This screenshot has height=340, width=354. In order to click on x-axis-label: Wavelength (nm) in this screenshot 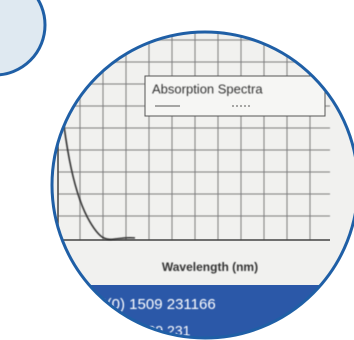, I will do `click(210, 267)`.